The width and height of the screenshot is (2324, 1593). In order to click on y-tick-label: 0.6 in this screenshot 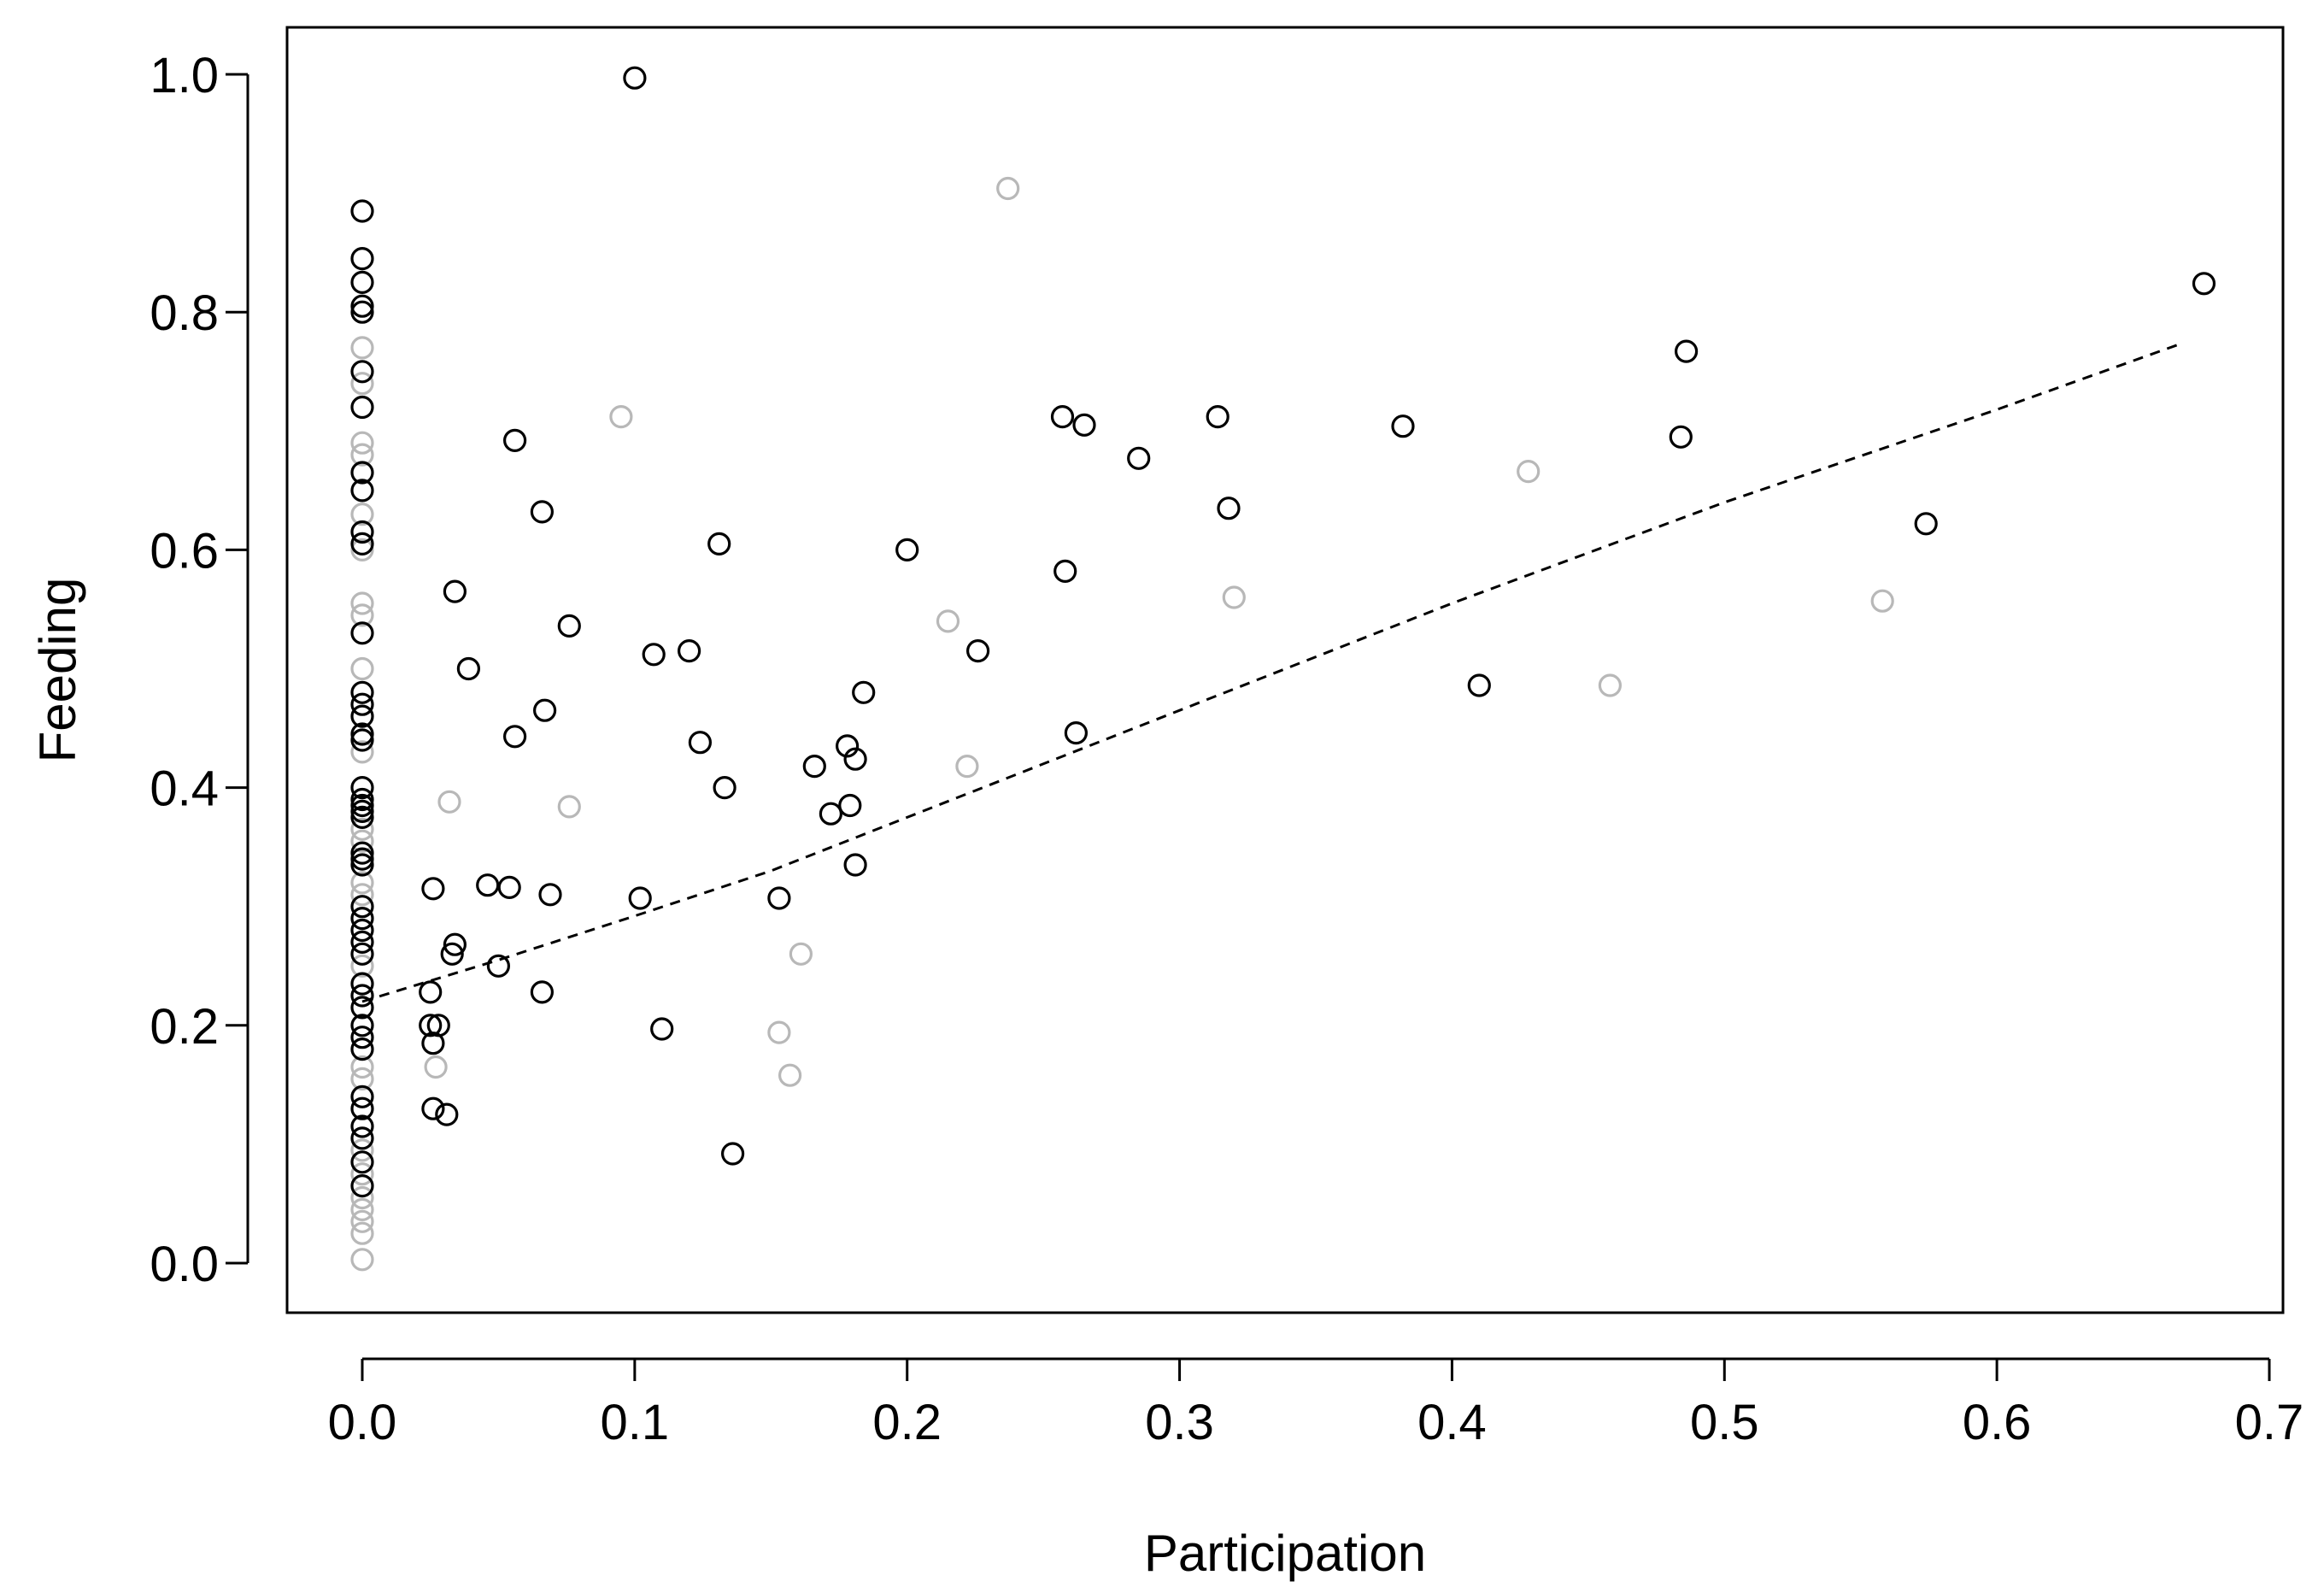, I will do `click(184, 551)`.